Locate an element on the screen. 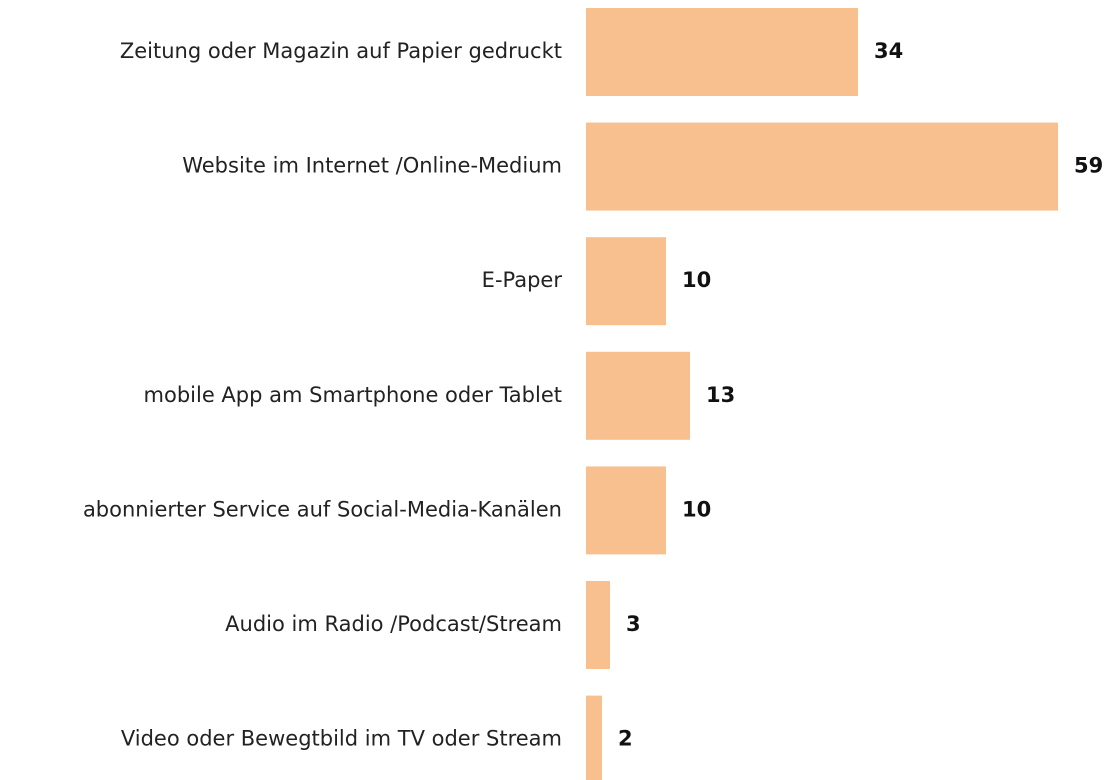 The image size is (1107, 780). value-label: 3 is located at coordinates (633, 624).